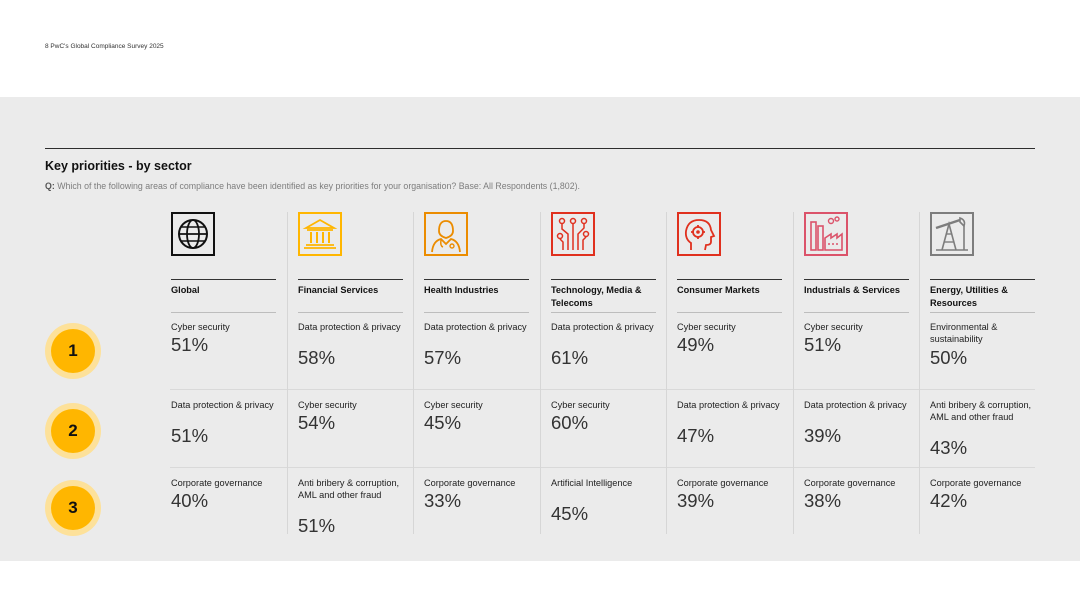  What do you see at coordinates (540, 148) in the screenshot?
I see `top-rule` at bounding box center [540, 148].